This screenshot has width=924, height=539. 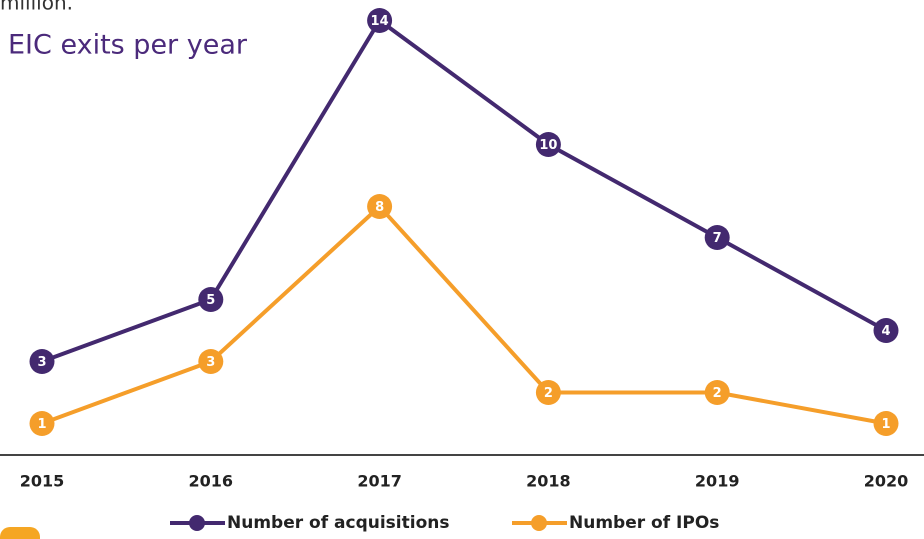 What do you see at coordinates (20, 533) in the screenshot?
I see `decoration` at bounding box center [20, 533].